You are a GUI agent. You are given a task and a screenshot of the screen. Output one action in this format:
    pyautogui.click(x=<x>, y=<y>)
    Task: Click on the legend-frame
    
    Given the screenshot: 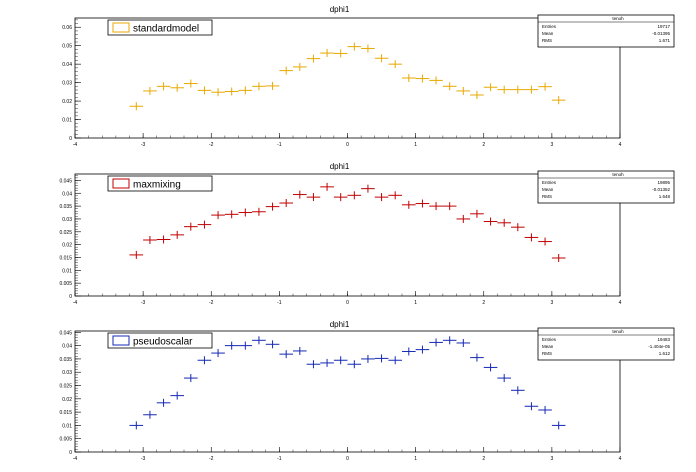 What is the action you would take?
    pyautogui.click(x=160, y=340)
    